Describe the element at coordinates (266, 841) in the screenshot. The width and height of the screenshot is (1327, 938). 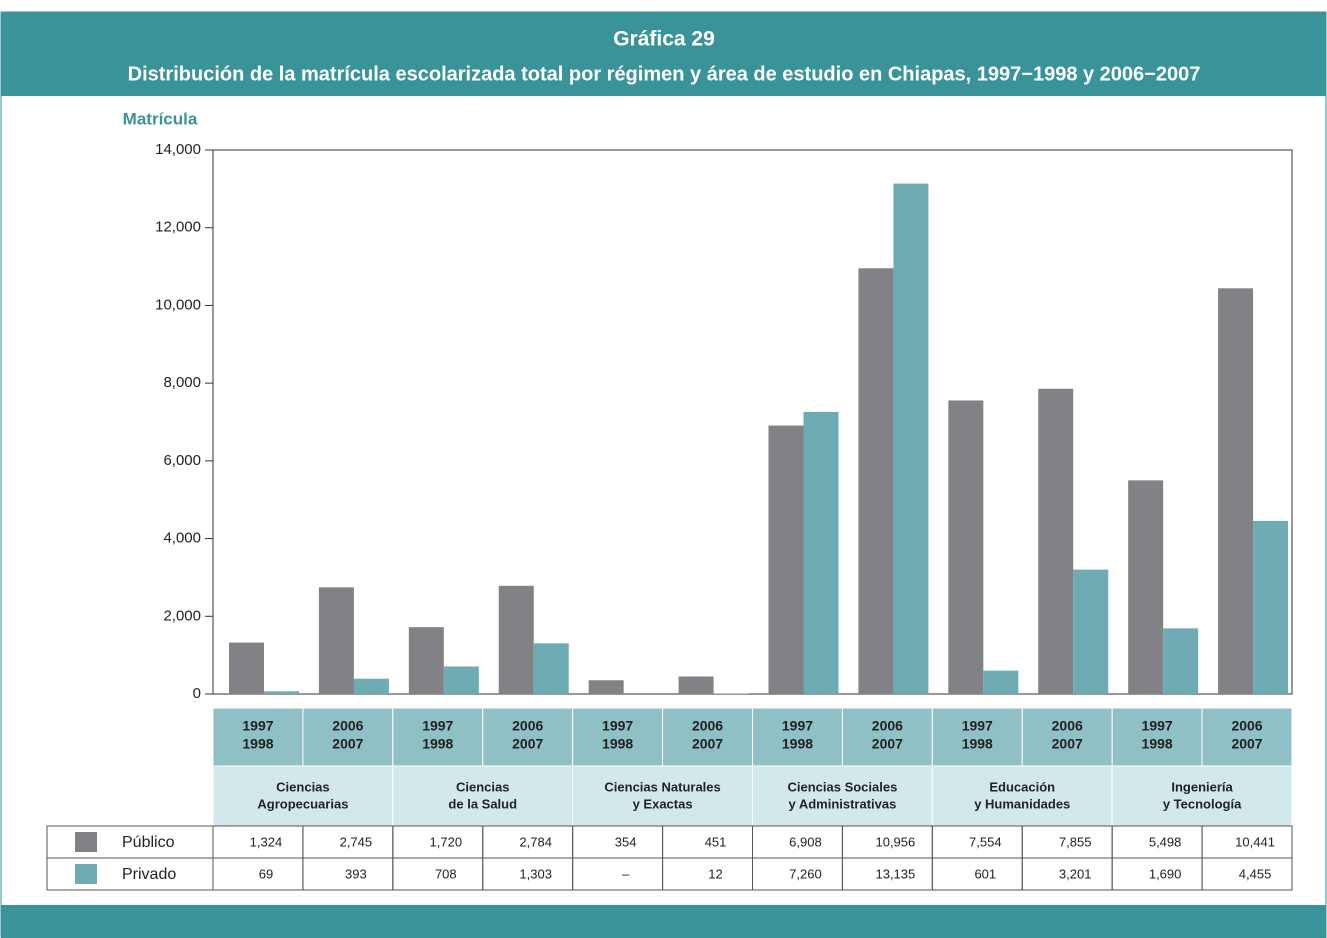
I see `value-label: 1,324` at that location.